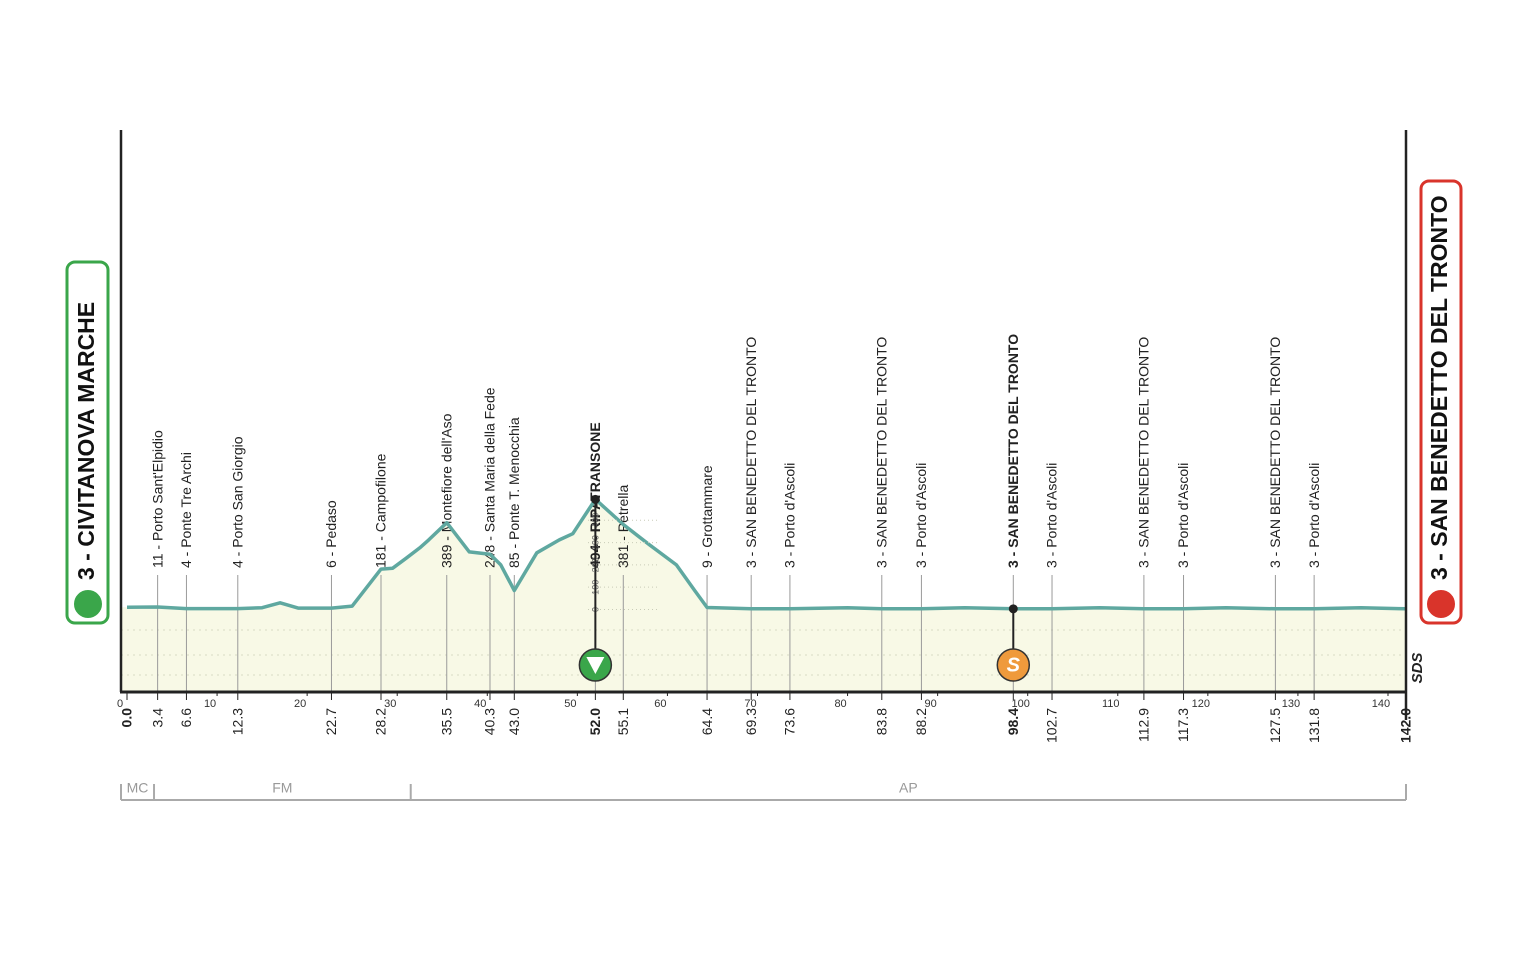  I want to click on km-label: 88.2, so click(921, 721).